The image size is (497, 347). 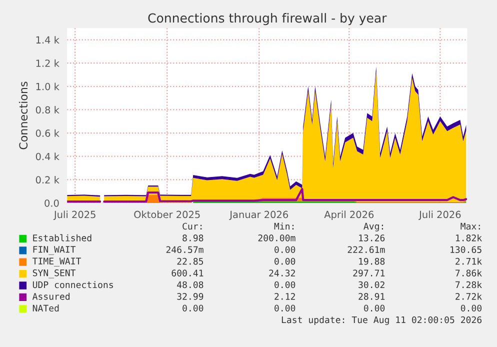 What do you see at coordinates (329, 284) in the screenshot?
I see `text: 48.08 0.00 30.02 7.28k` at bounding box center [329, 284].